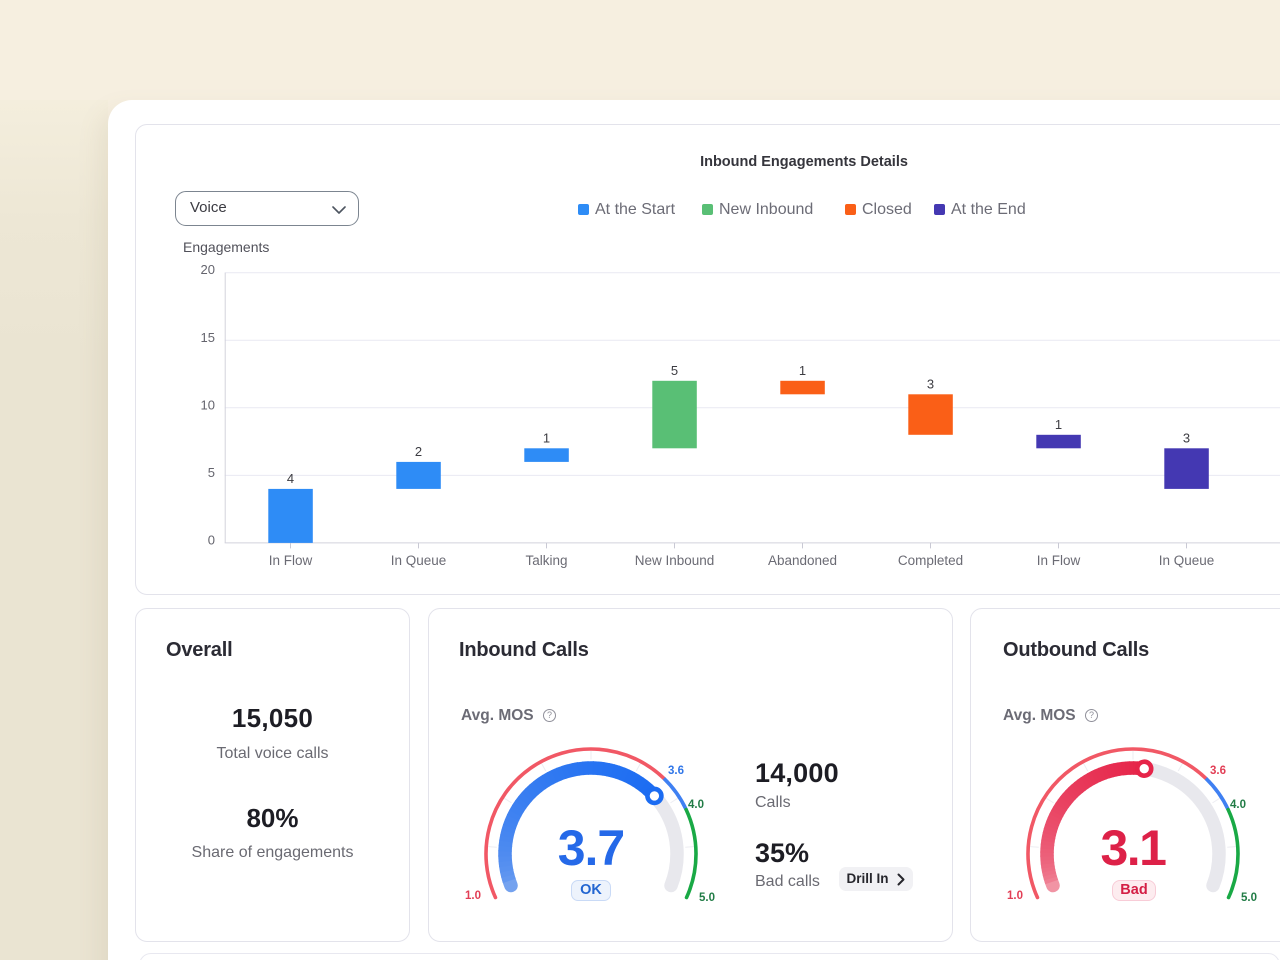  Describe the element at coordinates (418, 451) in the screenshot. I see `svg-text: 2` at that location.